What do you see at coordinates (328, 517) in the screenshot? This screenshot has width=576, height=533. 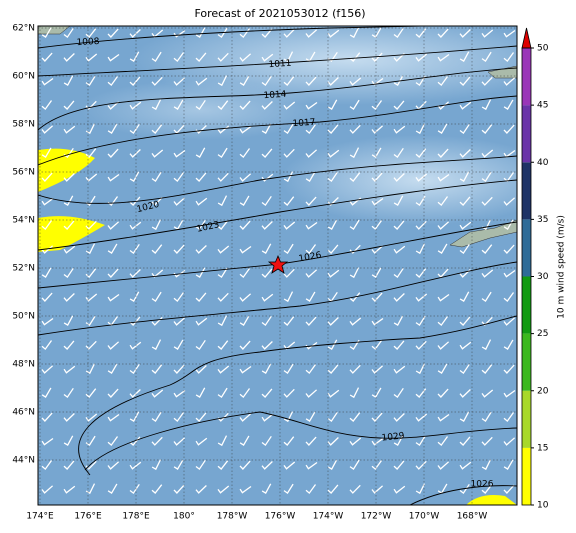 I see `lon-label: 174°W` at bounding box center [328, 517].